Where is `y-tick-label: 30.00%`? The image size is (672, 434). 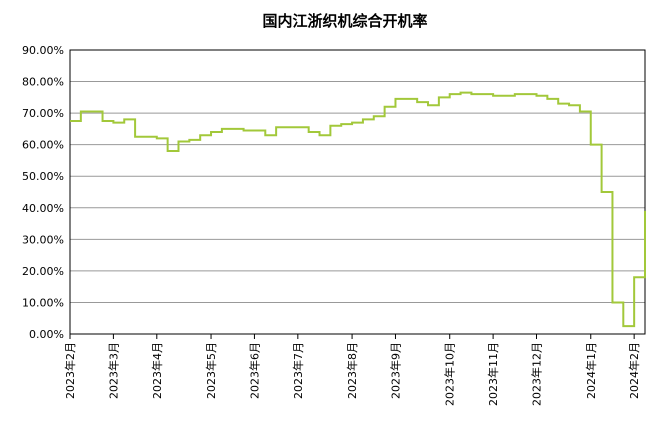
y-tick-label: 30.00% is located at coordinates (43, 239).